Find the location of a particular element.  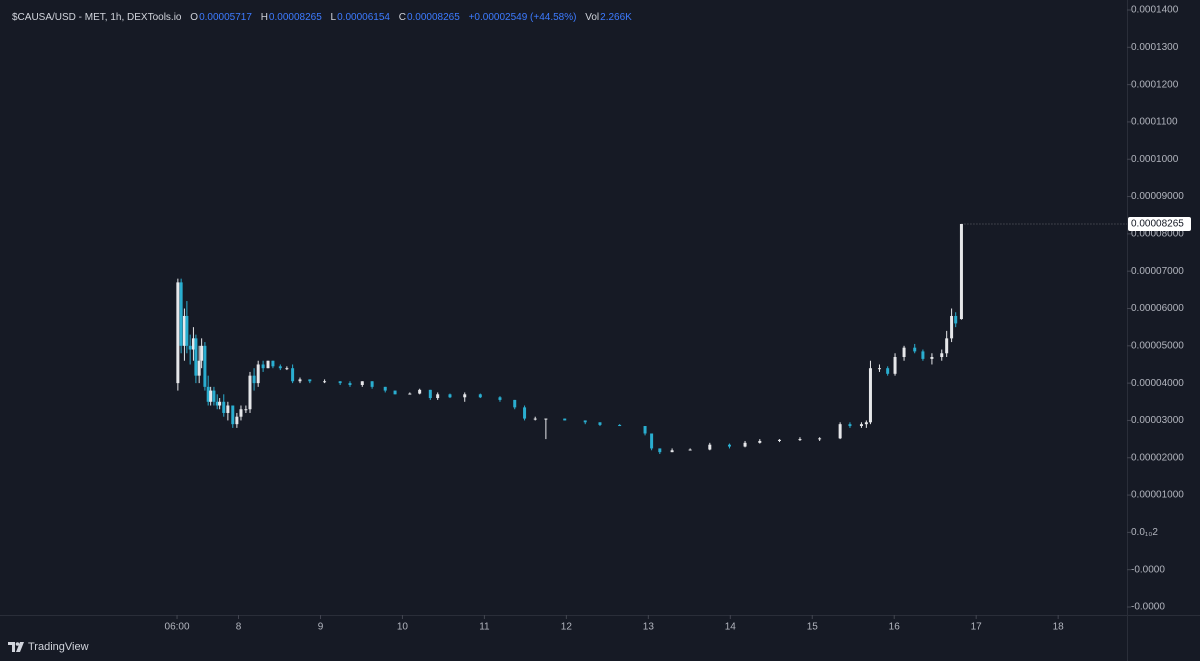

o-label: O is located at coordinates (194, 17).